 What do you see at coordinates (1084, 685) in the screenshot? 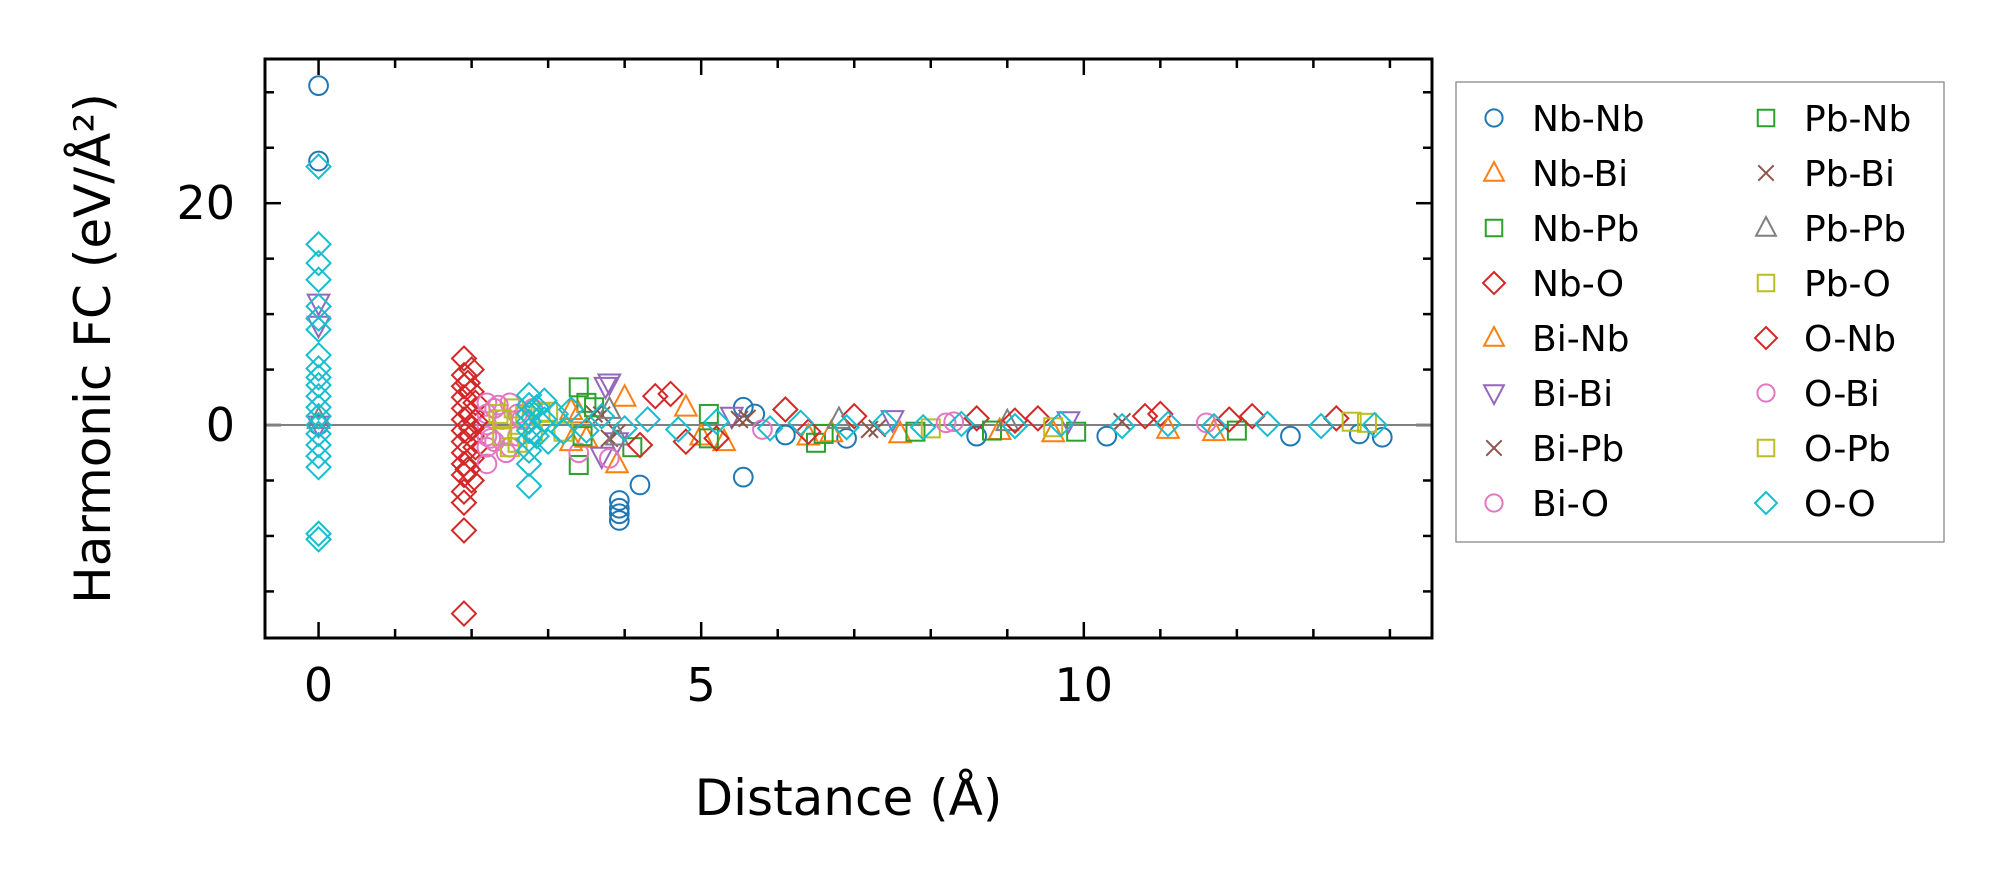
I see `x-tick-label: 10` at bounding box center [1084, 685].